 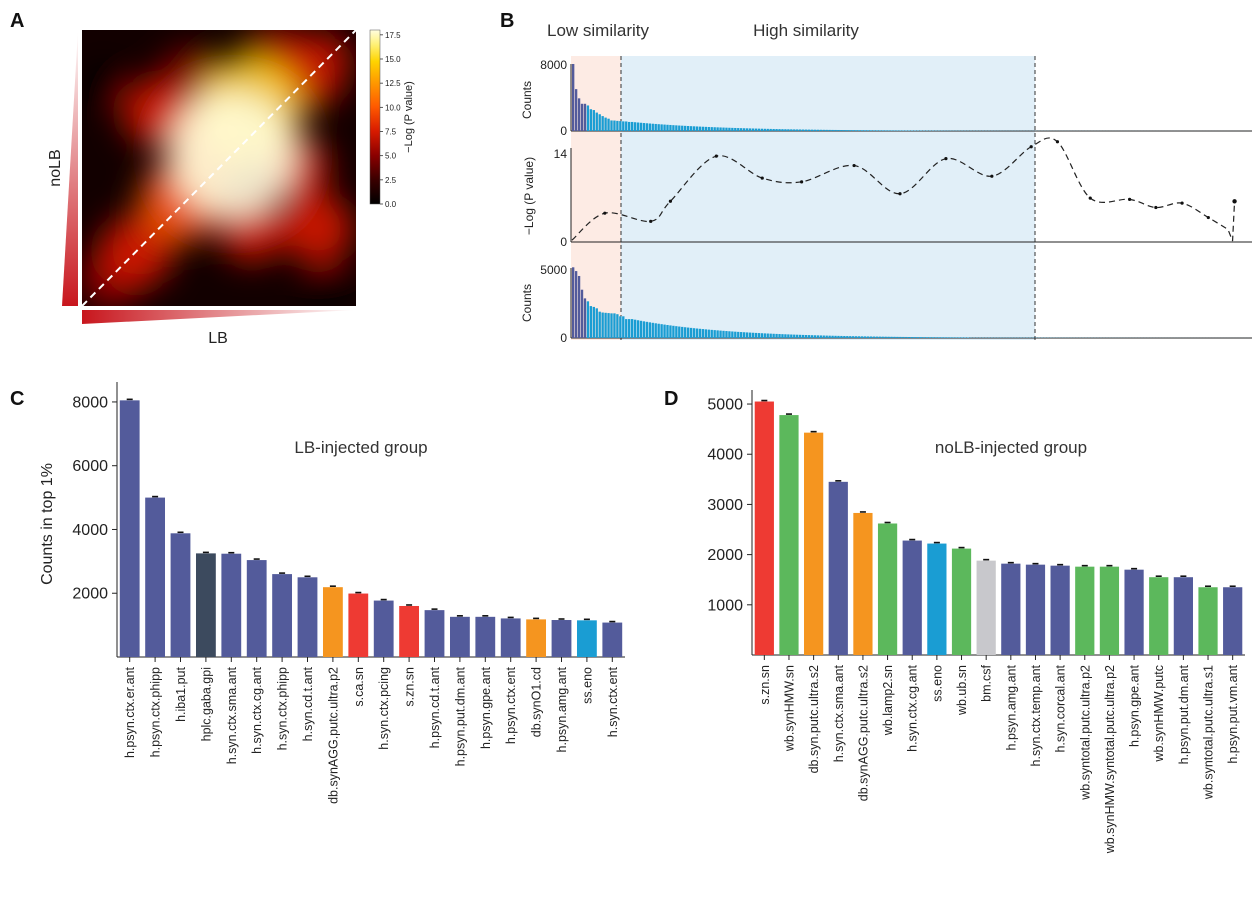 What do you see at coordinates (598, 30) in the screenshot?
I see `low-similarity-label: Low similarity` at bounding box center [598, 30].